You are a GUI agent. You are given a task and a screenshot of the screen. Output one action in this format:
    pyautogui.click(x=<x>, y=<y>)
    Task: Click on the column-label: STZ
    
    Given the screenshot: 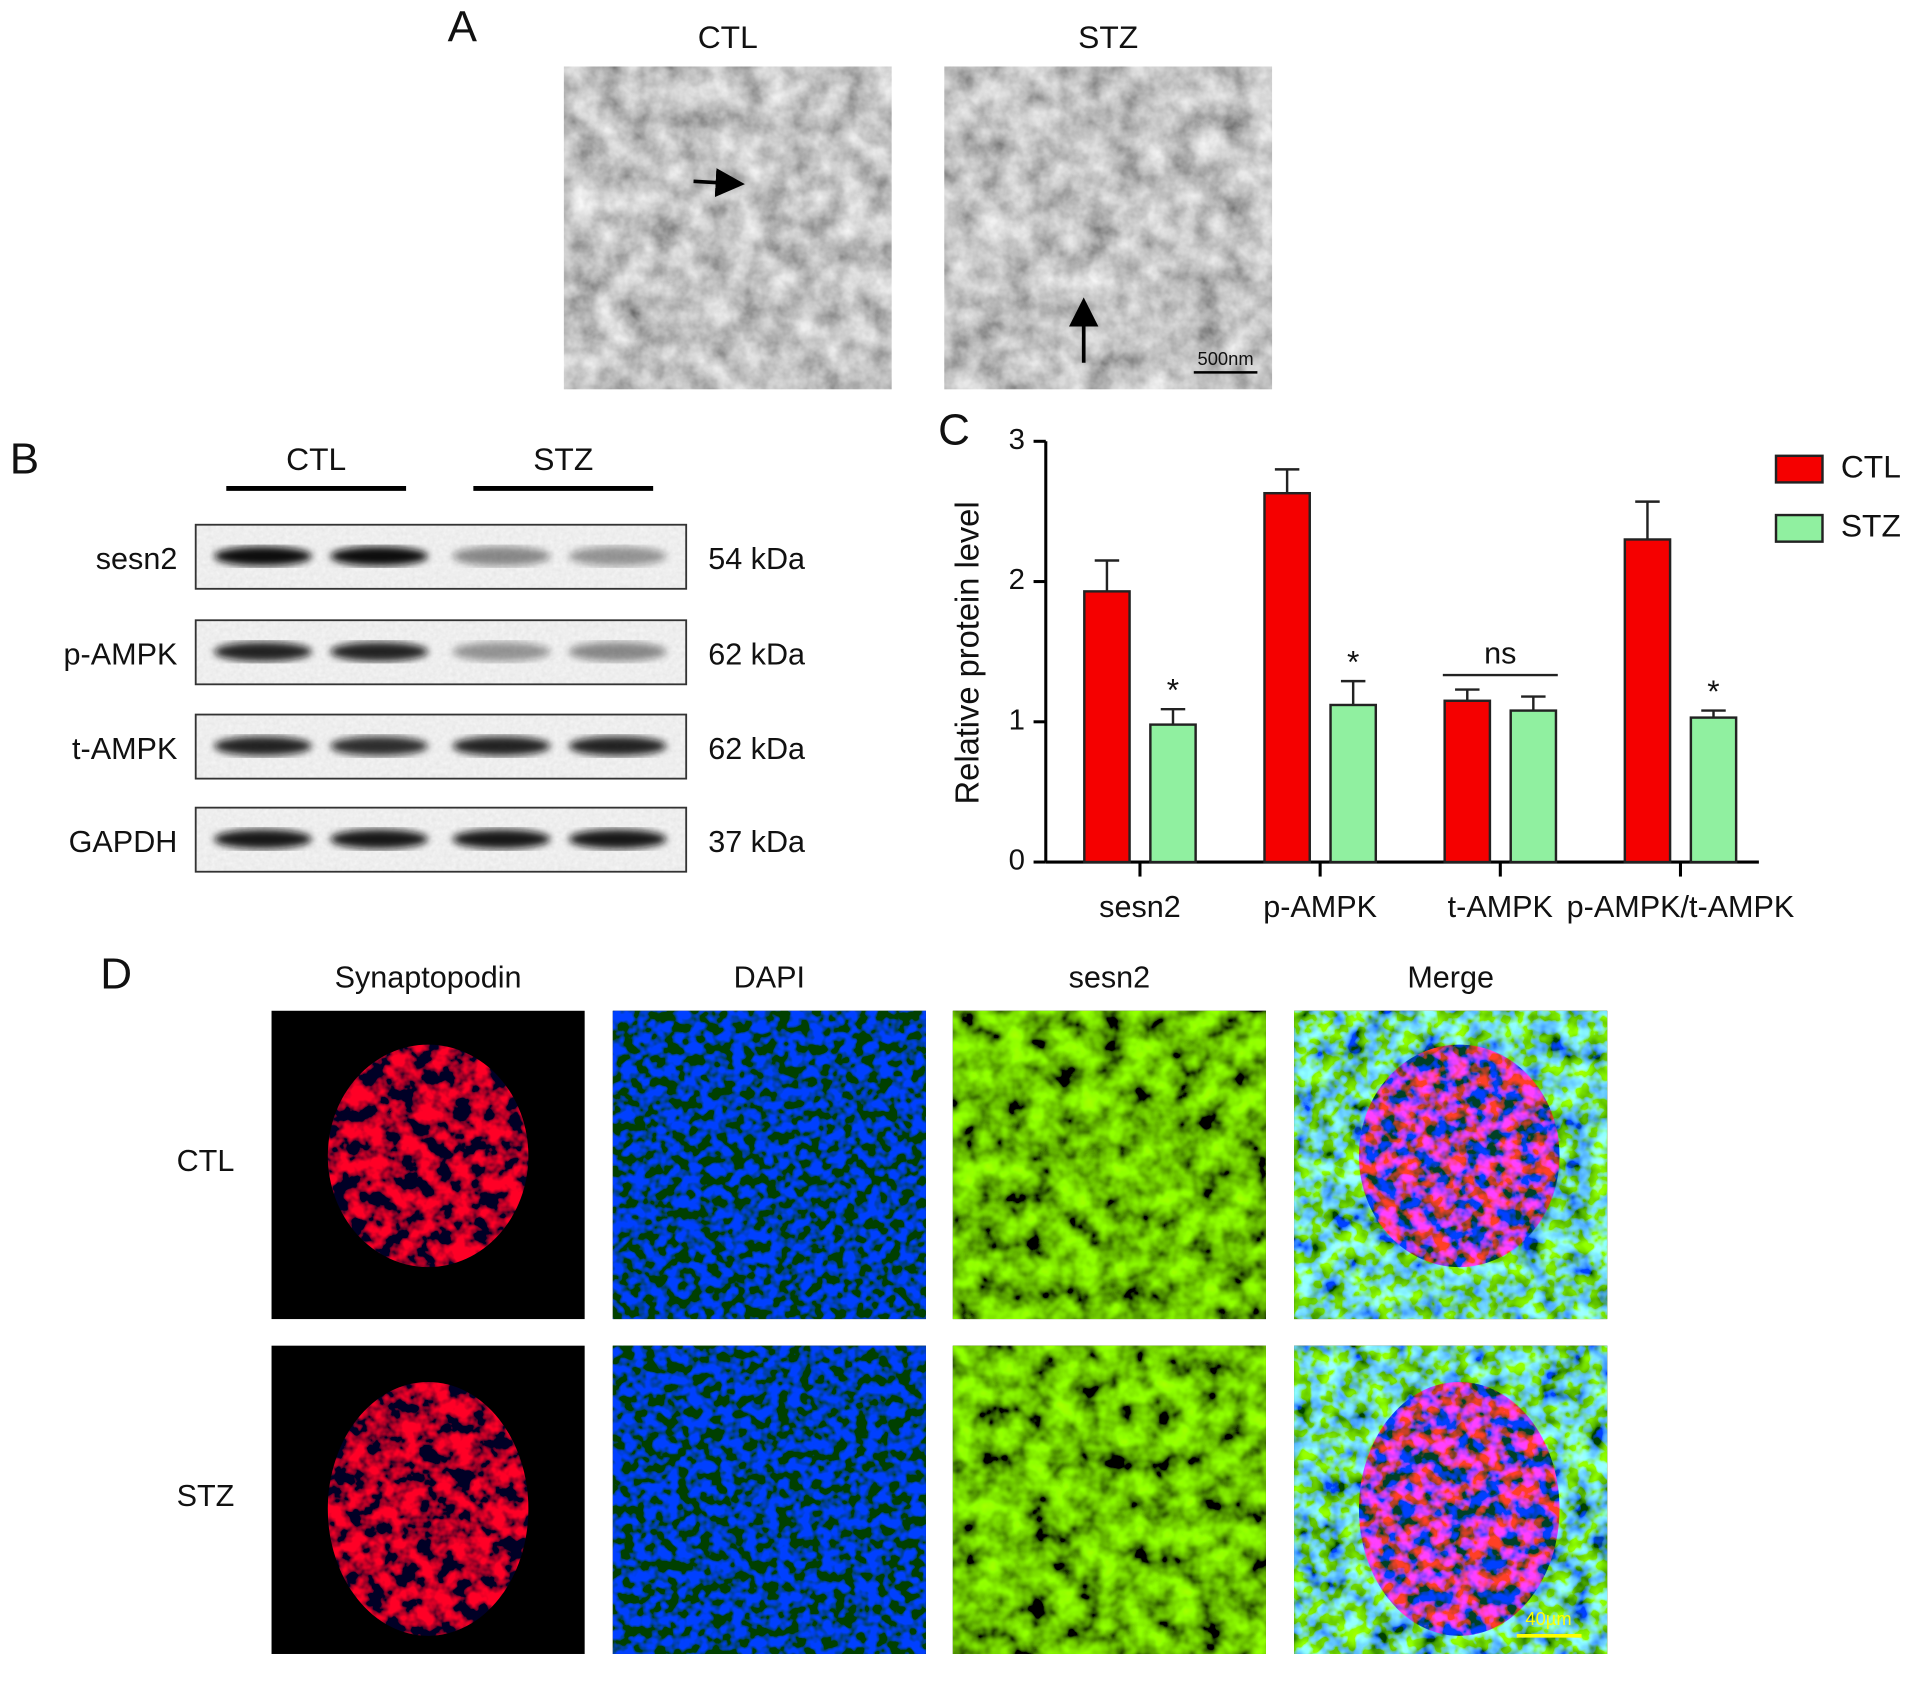 What is the action you would take?
    pyautogui.click(x=1108, y=37)
    